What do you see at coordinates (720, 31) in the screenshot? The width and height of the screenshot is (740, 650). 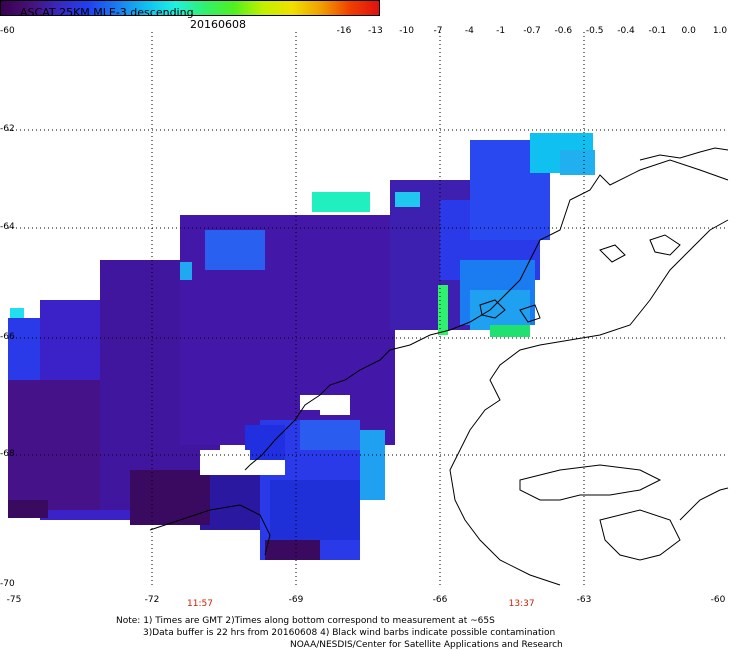 I see `colorbar-tick-label: 1.0` at bounding box center [720, 31].